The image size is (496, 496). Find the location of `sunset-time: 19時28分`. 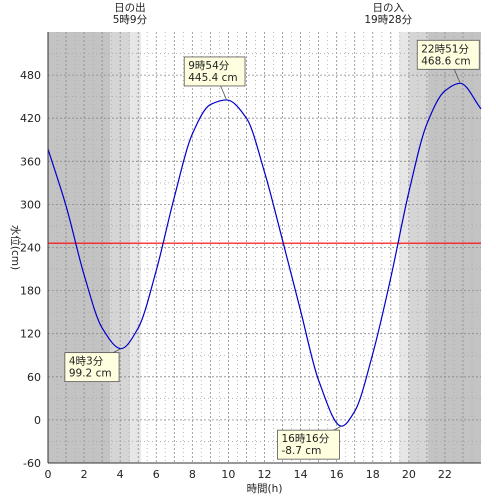

sunset-time: 19時28分 is located at coordinates (388, 20).